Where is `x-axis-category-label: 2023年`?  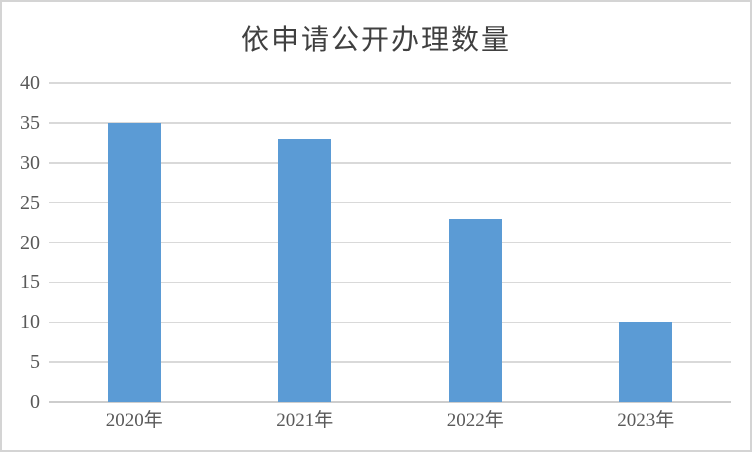 x-axis-category-label: 2023年 is located at coordinates (646, 420).